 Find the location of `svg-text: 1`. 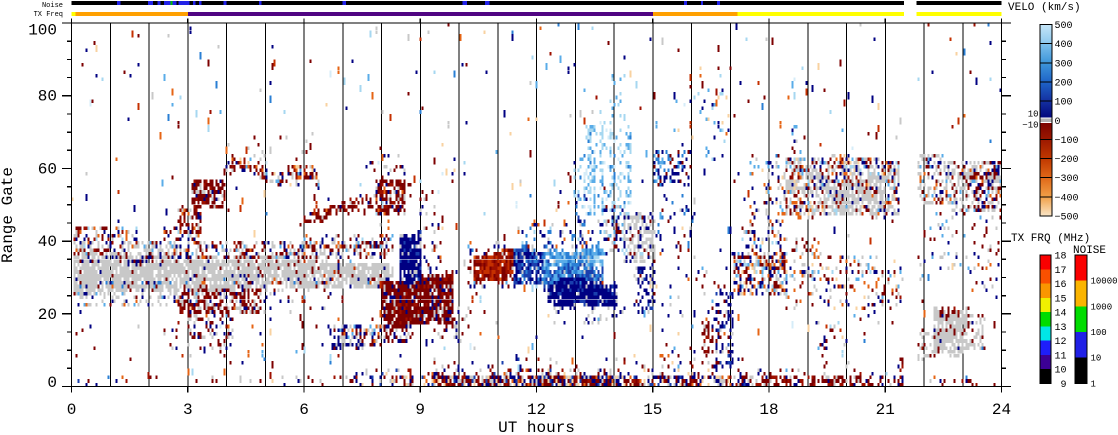

svg-text: 1 is located at coordinates (1093, 384).